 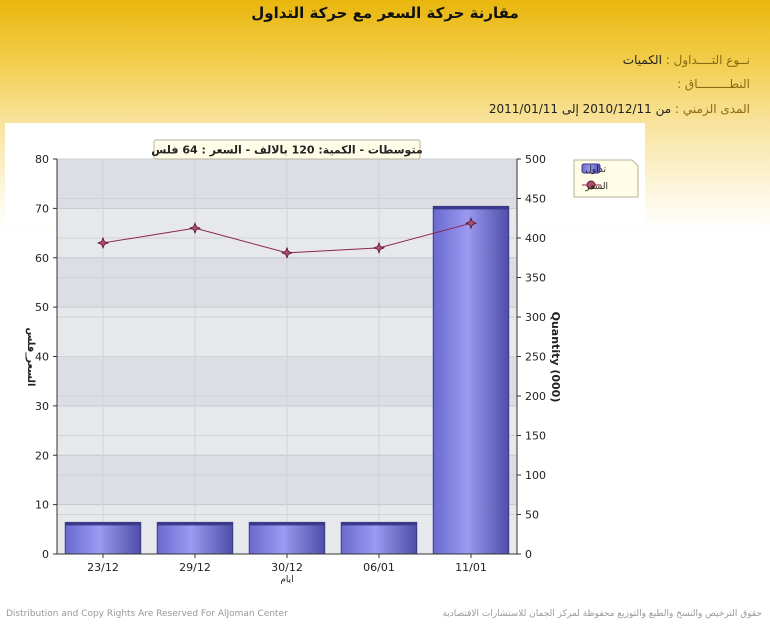 What do you see at coordinates (42, 208) in the screenshot?
I see `y-left-tick-label: 70` at bounding box center [42, 208].